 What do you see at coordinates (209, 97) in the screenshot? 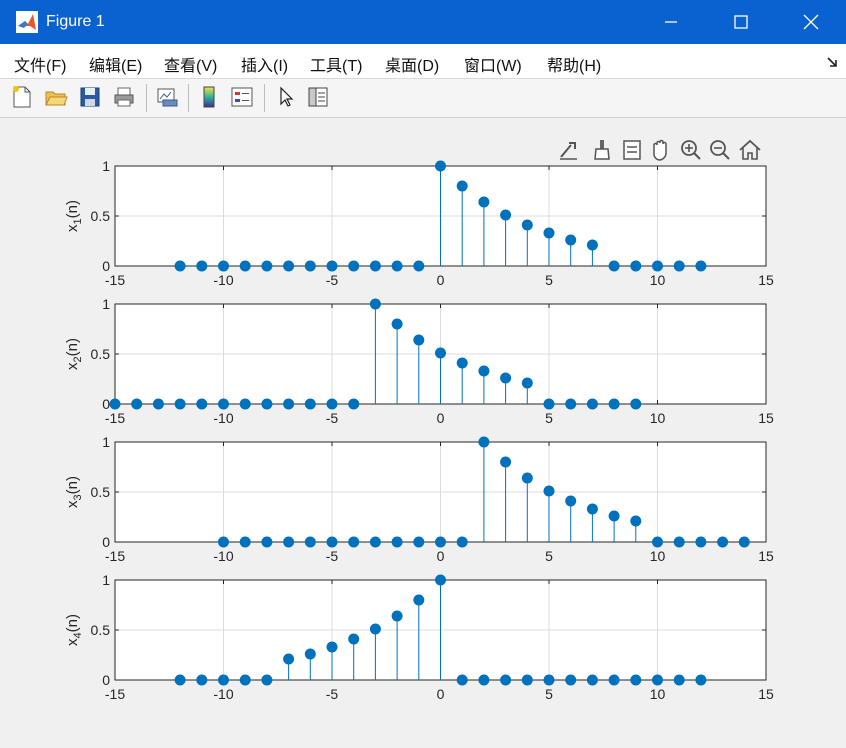
I see `insert-colorbar-icon` at bounding box center [209, 97].